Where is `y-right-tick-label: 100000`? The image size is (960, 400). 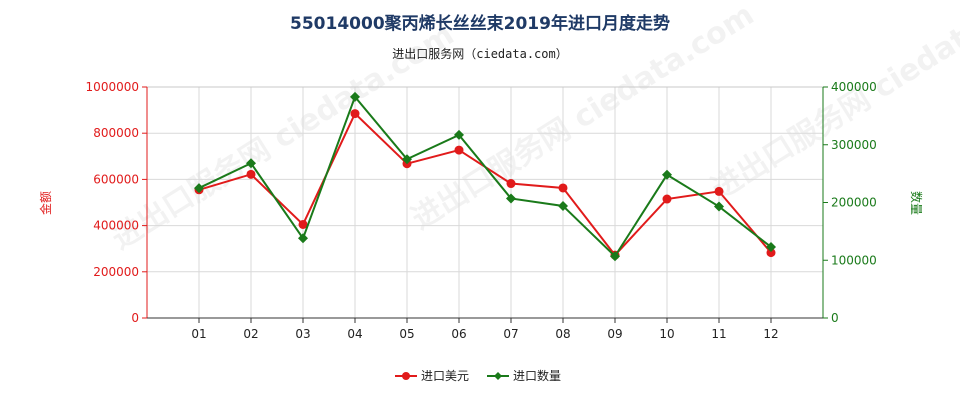
y-right-tick-label: 100000 is located at coordinates (854, 260).